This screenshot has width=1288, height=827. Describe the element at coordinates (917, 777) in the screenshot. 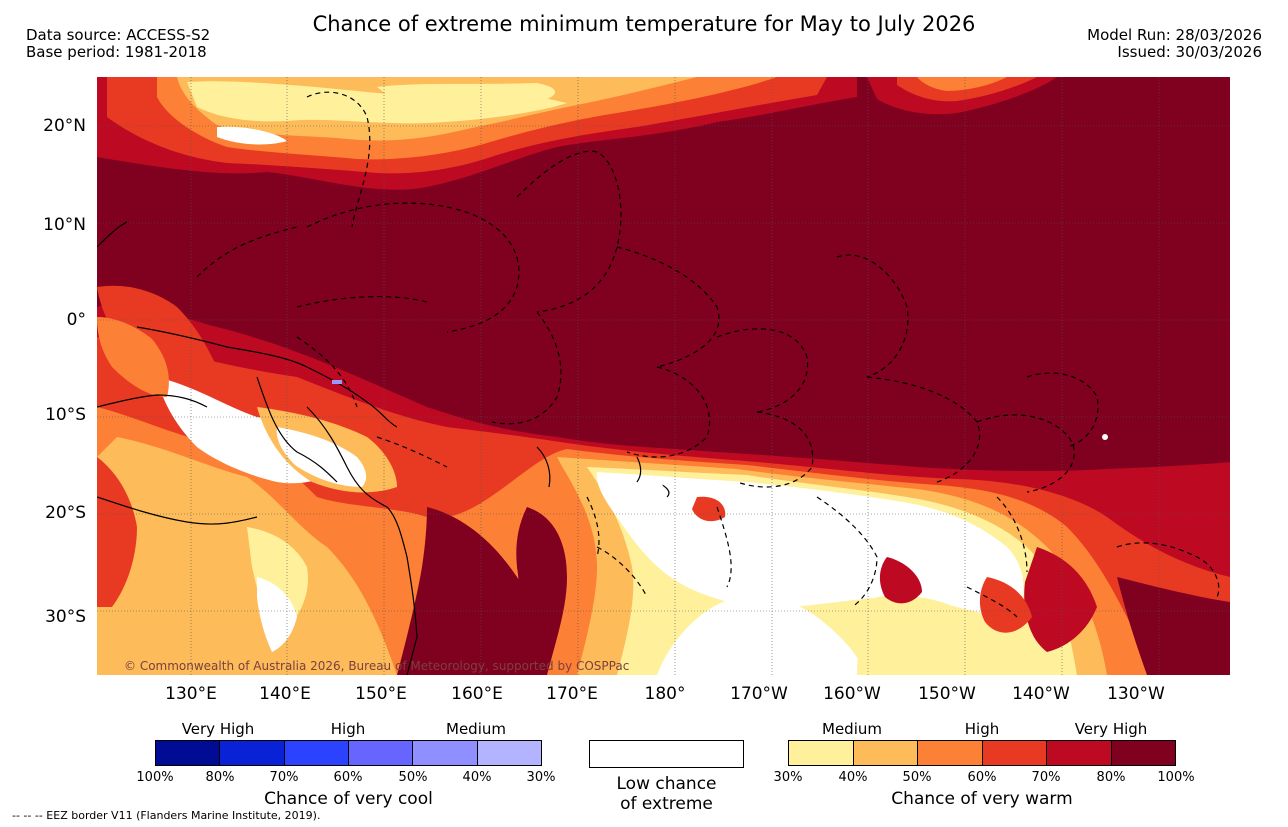

I see `warm-tick: 50%` at that location.